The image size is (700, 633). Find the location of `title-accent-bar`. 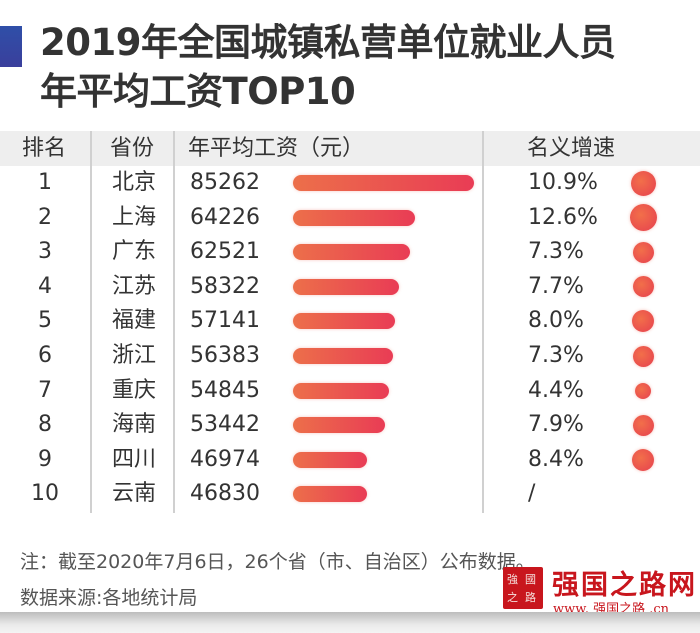

title-accent-bar is located at coordinates (11, 46).